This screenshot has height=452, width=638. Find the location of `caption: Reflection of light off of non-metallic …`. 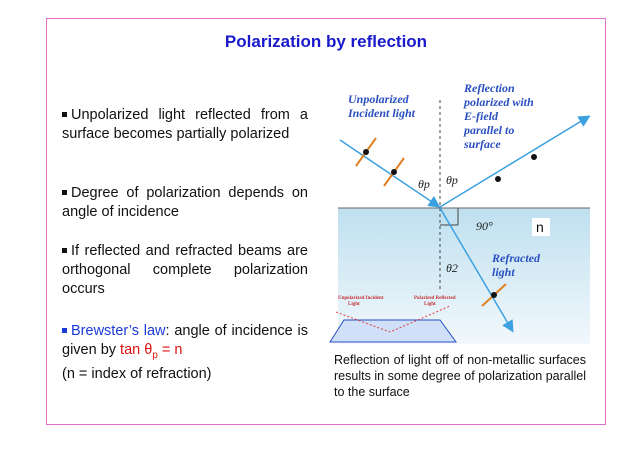

caption: Reflection of light off of non-metallic … is located at coordinates (460, 376).